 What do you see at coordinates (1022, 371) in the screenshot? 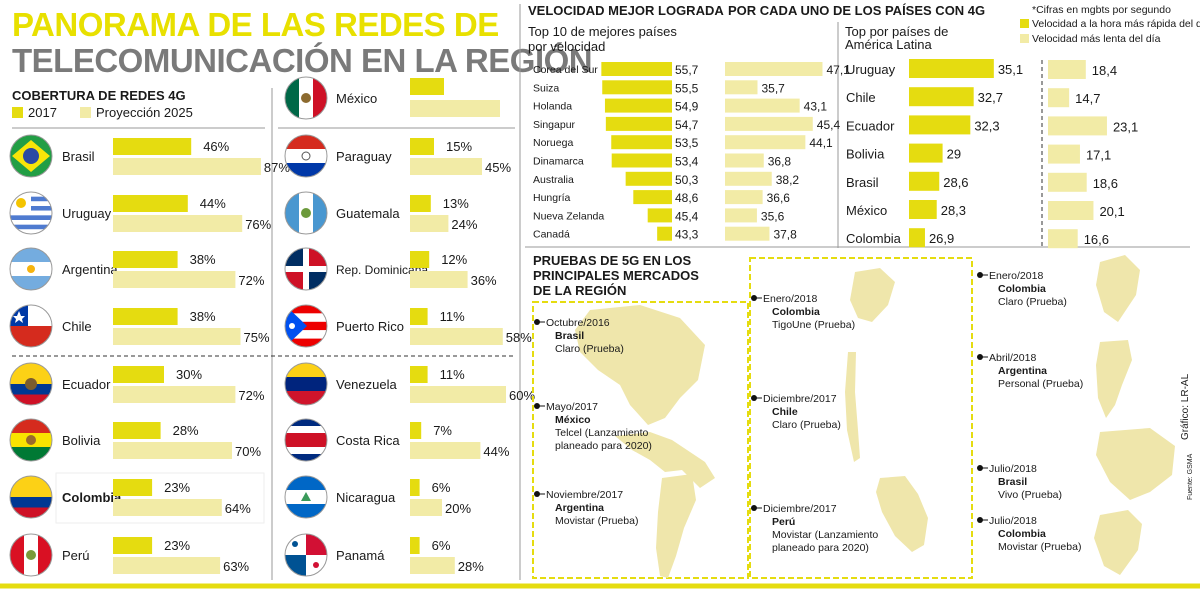
I see `event-country: Argentina` at bounding box center [1022, 371].